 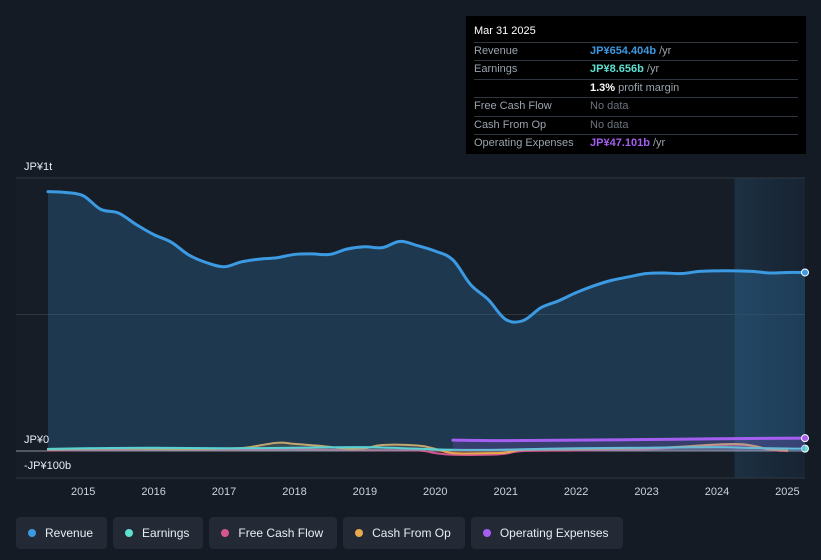 What do you see at coordinates (629, 439) in the screenshot?
I see `operating-expenses-line` at bounding box center [629, 439].